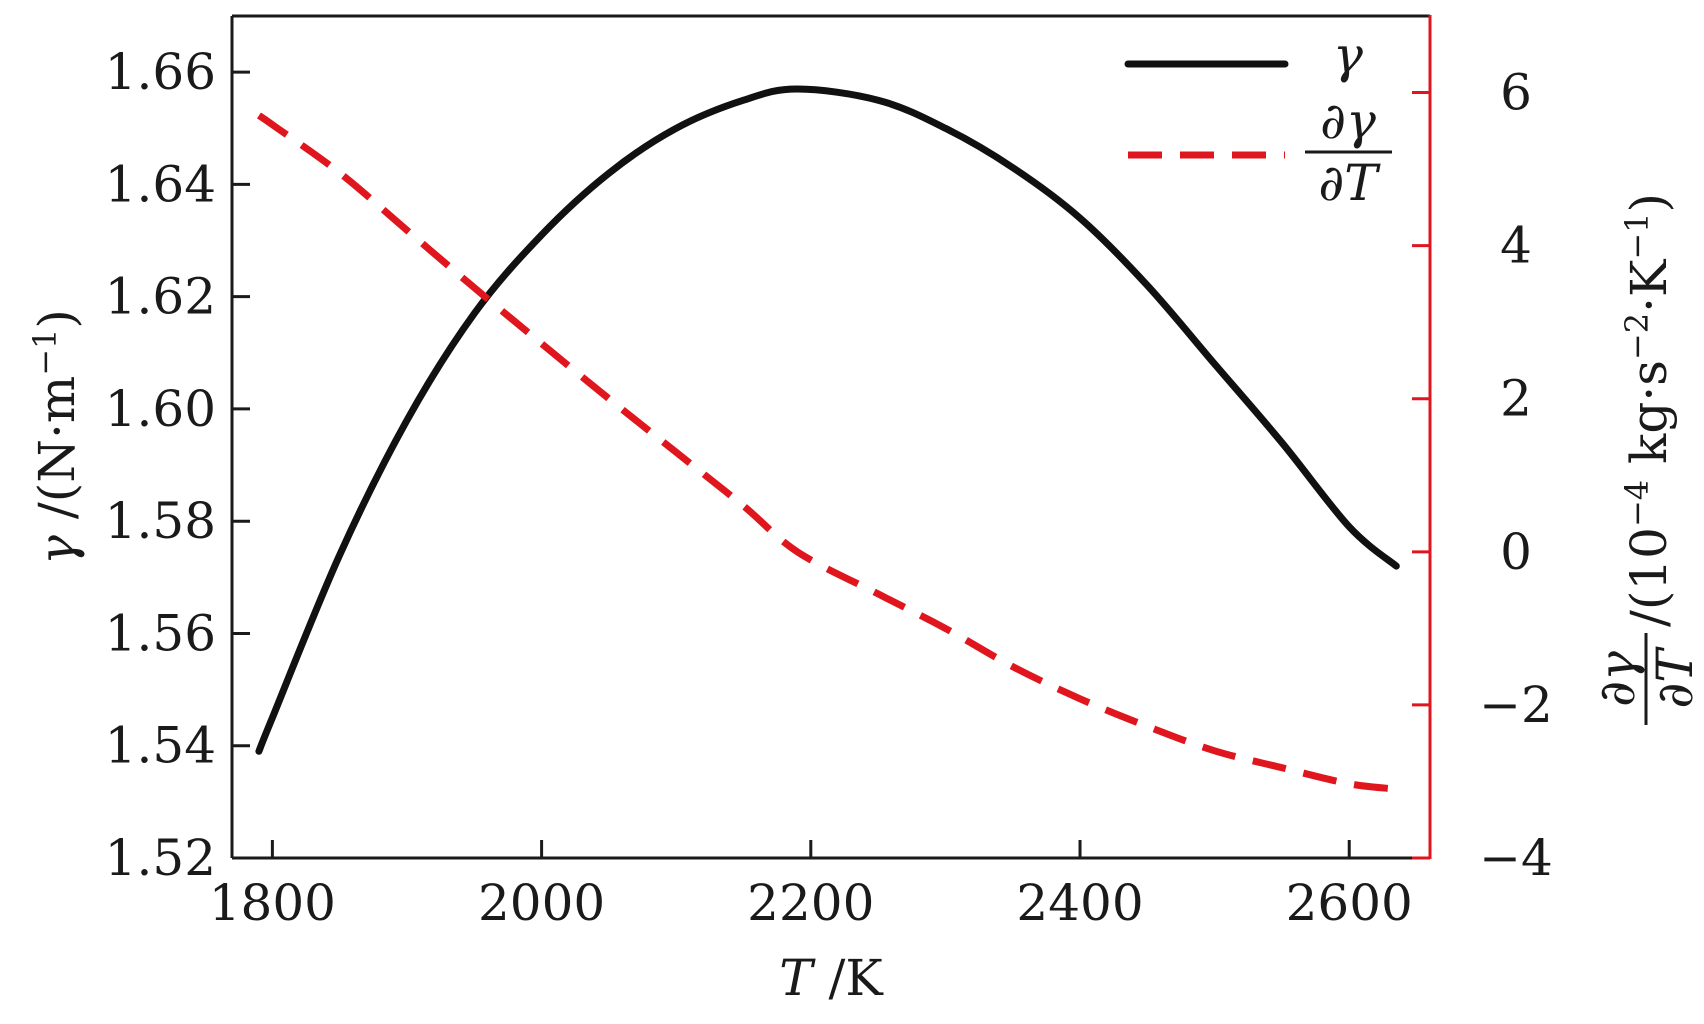 This screenshot has height=1024, width=1704. What do you see at coordinates (1637, 235) in the screenshot?
I see `y-right-exp-3: −1` at bounding box center [1637, 235].